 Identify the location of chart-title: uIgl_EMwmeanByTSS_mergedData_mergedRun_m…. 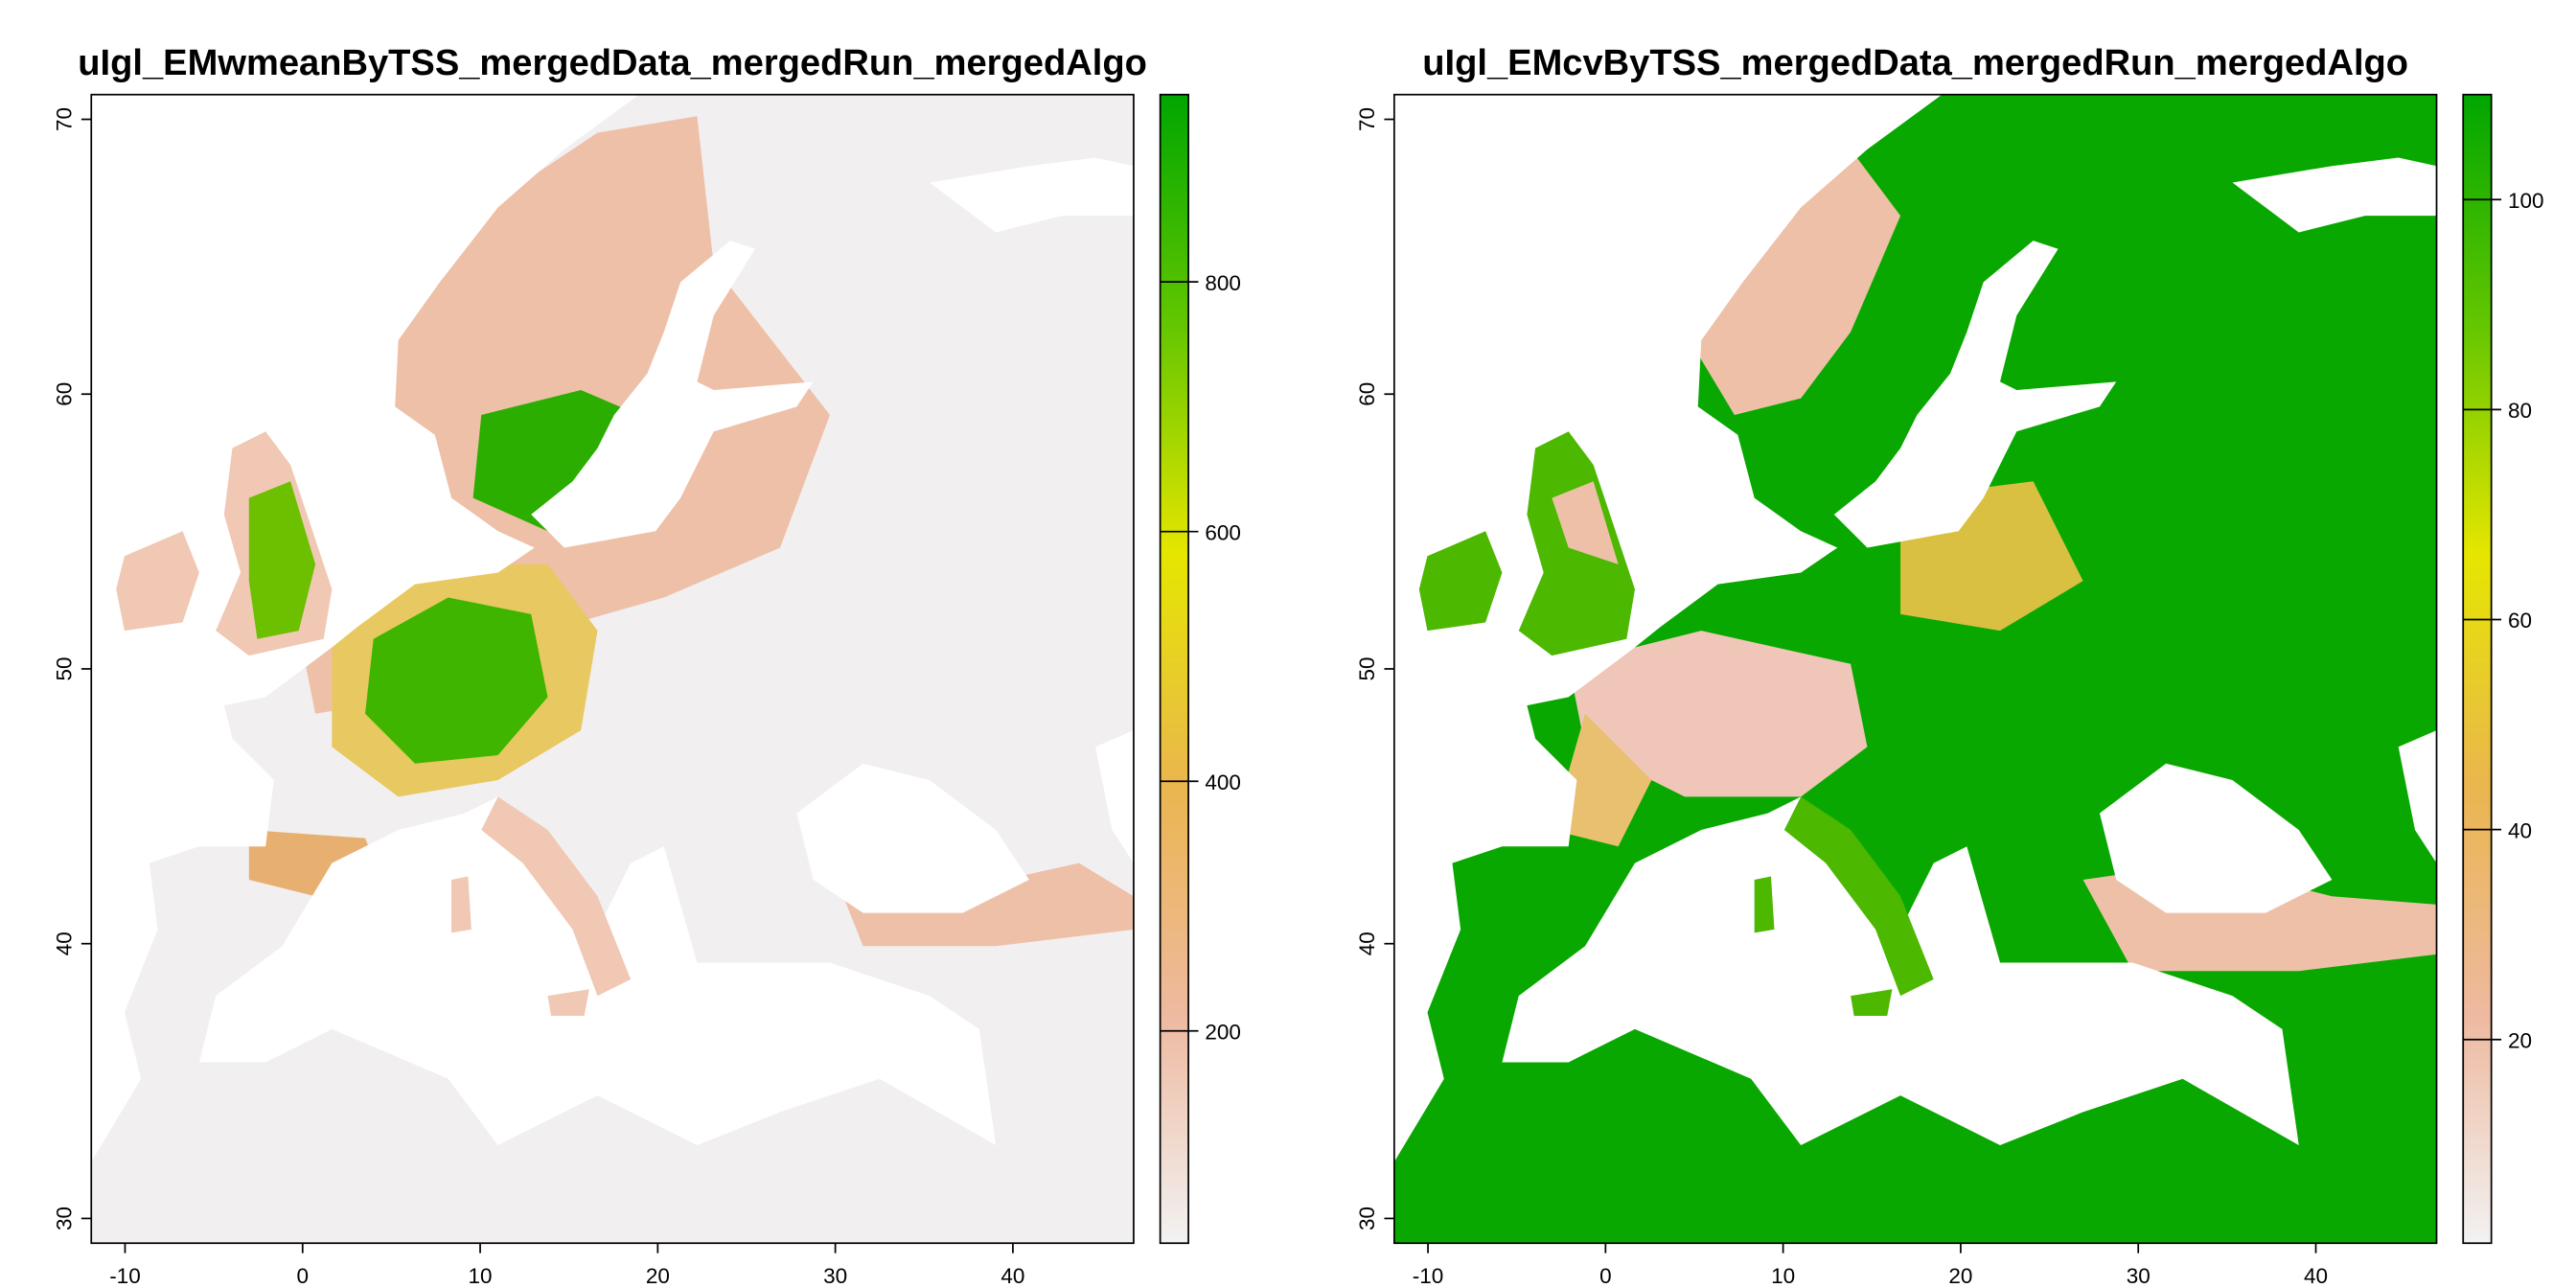
(612, 63).